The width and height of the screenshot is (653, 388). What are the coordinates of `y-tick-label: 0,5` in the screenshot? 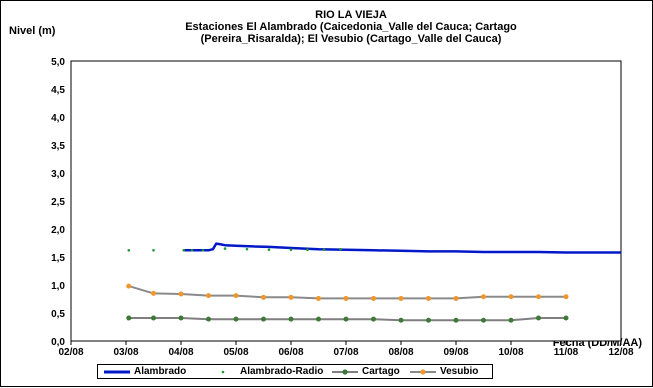 It's located at (58, 314).